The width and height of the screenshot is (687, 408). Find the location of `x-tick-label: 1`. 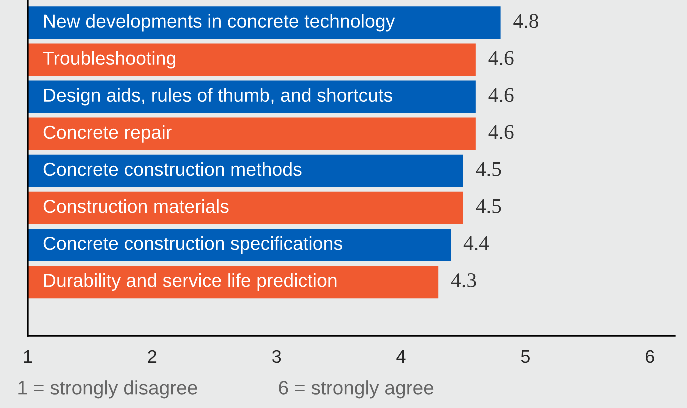

x-tick-label: 1 is located at coordinates (28, 356).